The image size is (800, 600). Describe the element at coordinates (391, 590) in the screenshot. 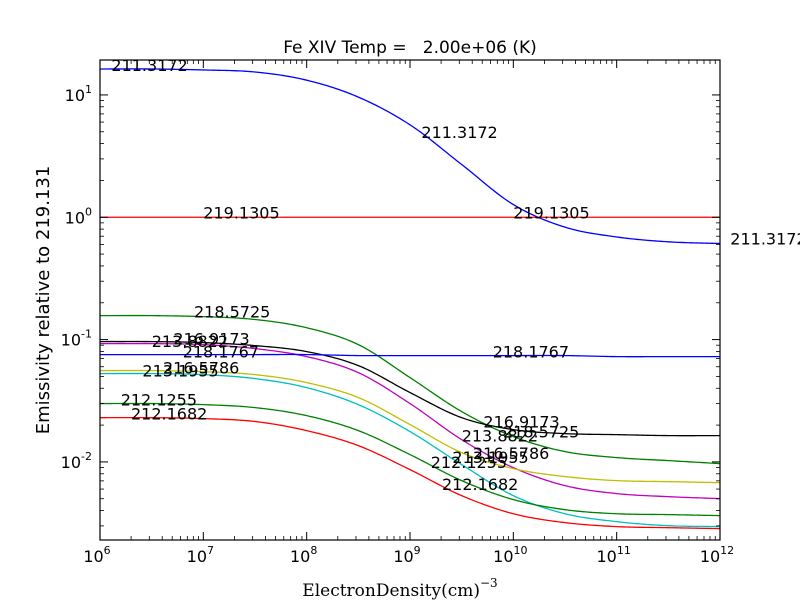

I see `x-axis-label-text: ElectronDensity(cm)` at that location.